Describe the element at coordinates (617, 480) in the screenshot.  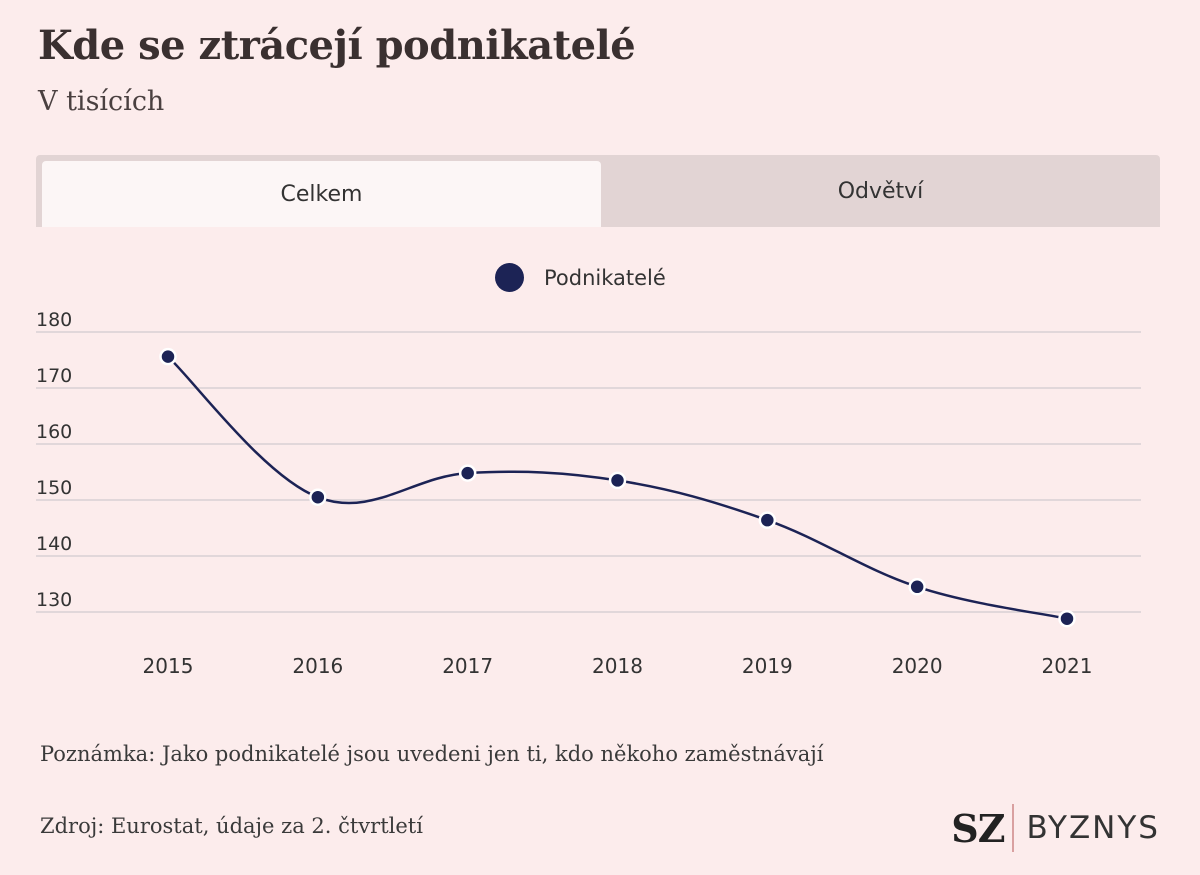
I see `data-point-2018` at that location.